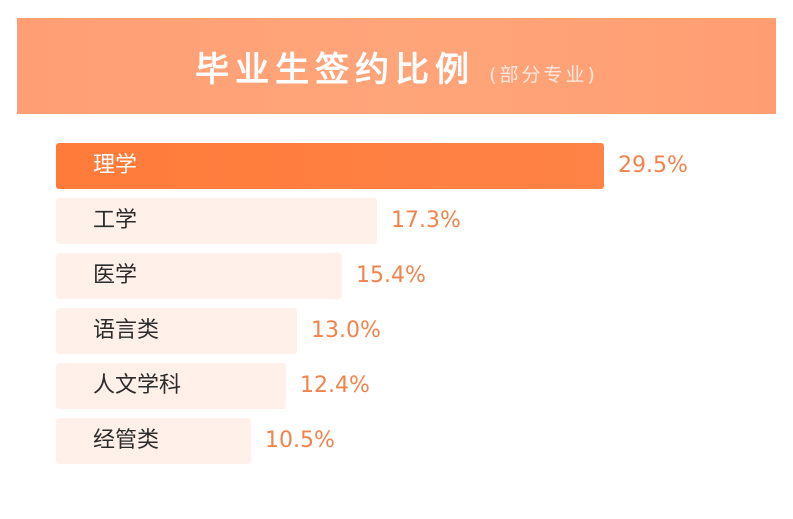 The width and height of the screenshot is (793, 519). I want to click on category-label: 语言类, so click(126, 330).